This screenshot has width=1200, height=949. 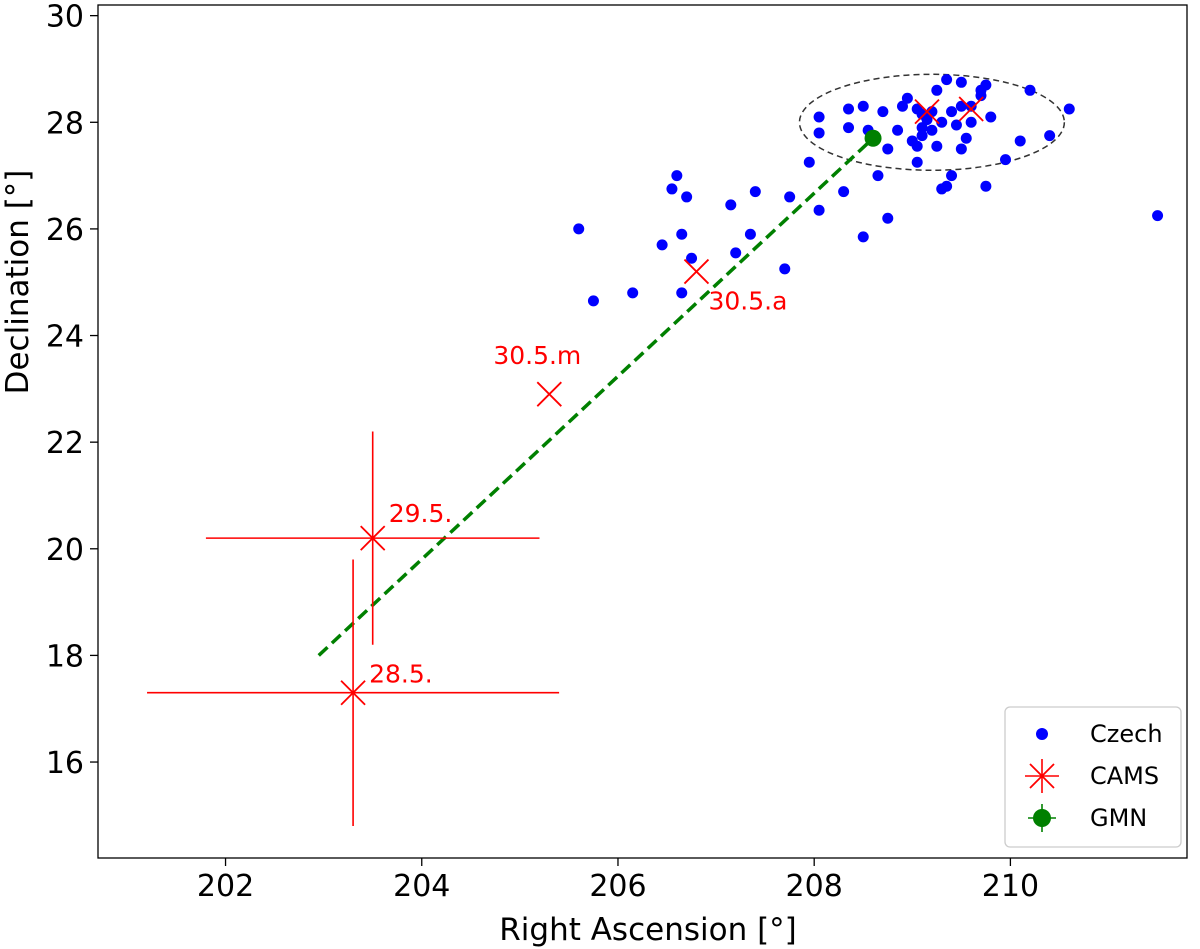 What do you see at coordinates (401, 674) in the screenshot?
I see `cams-point-4-label: 28.5.` at bounding box center [401, 674].